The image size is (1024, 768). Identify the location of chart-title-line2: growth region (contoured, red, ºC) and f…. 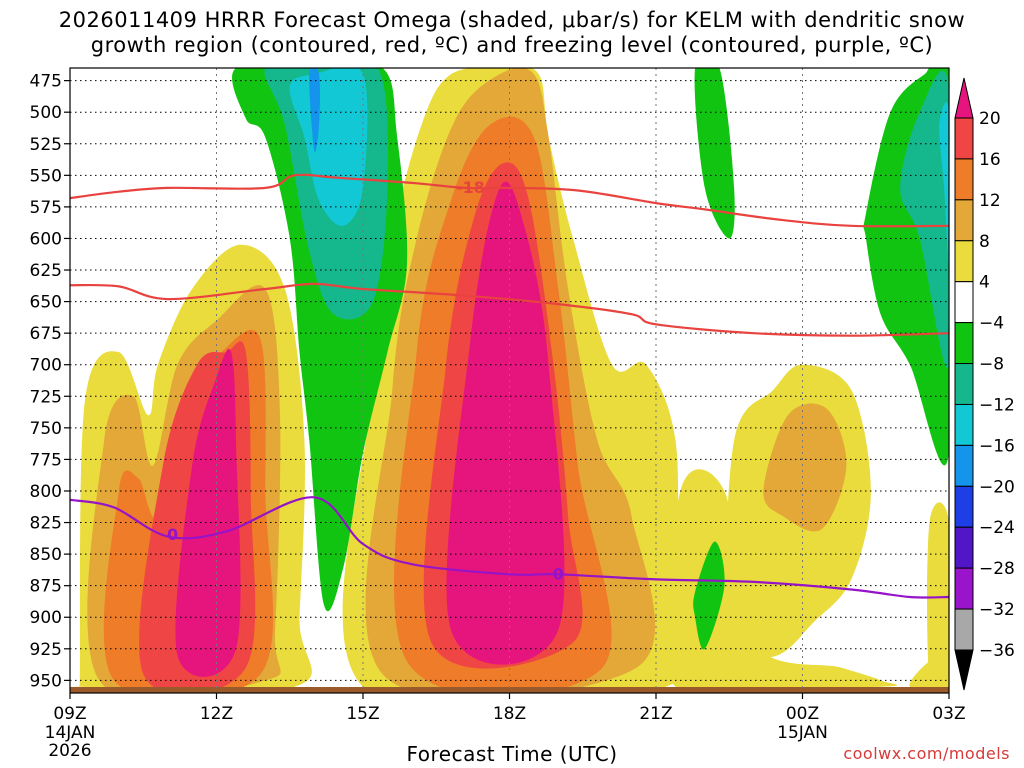
(512, 45).